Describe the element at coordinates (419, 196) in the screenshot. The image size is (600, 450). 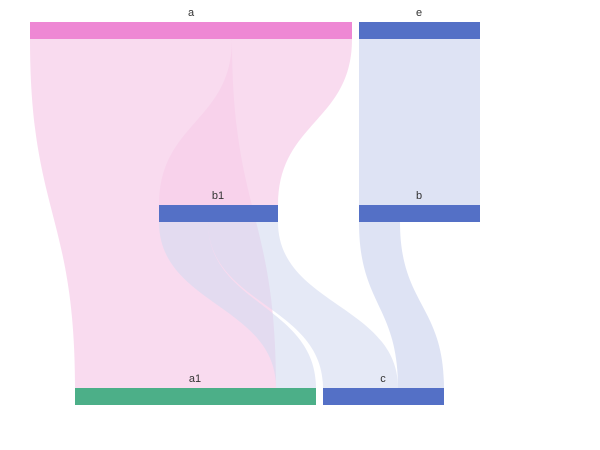
I see `label-b: b` at that location.